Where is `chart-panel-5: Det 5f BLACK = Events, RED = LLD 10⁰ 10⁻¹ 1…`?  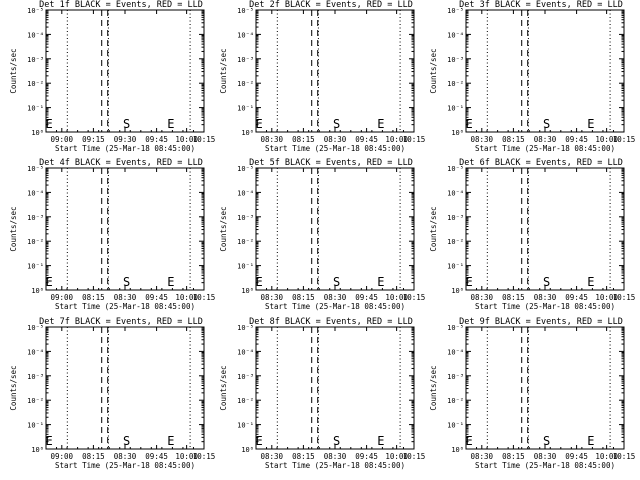
chart-panel-5: Det 5f BLACK = Events, RED = LLD 10⁰ 10⁻¹ 1… is located at coordinates (322, 234).